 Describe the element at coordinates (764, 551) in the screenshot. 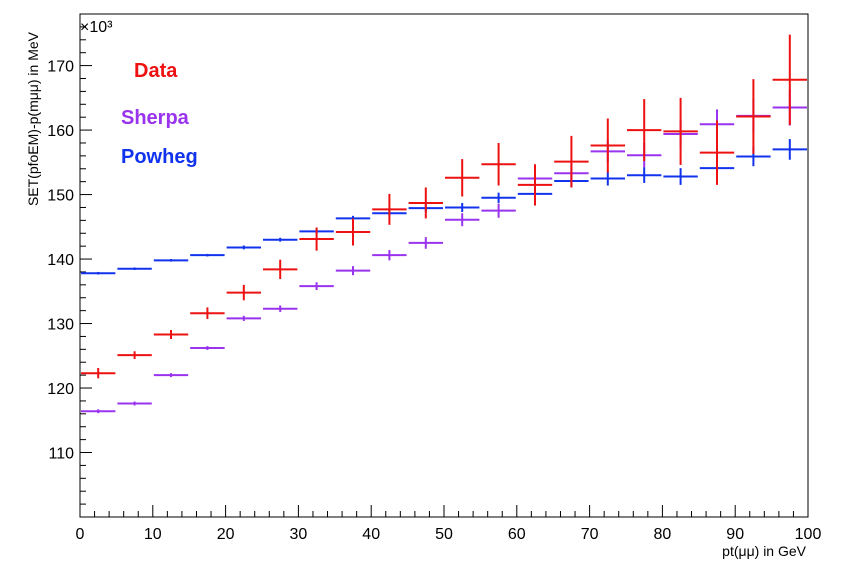

I see `x-axis-title: pt(μμ) in GeV` at that location.